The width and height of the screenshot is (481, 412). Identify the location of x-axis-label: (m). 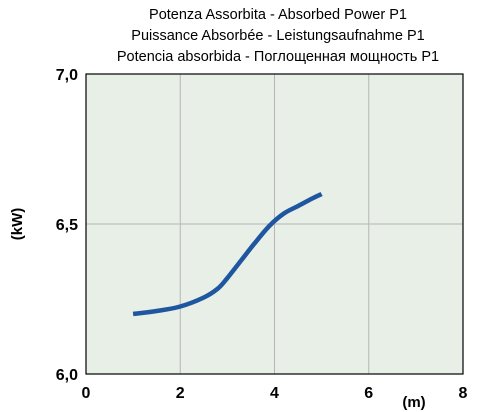
(413, 402).